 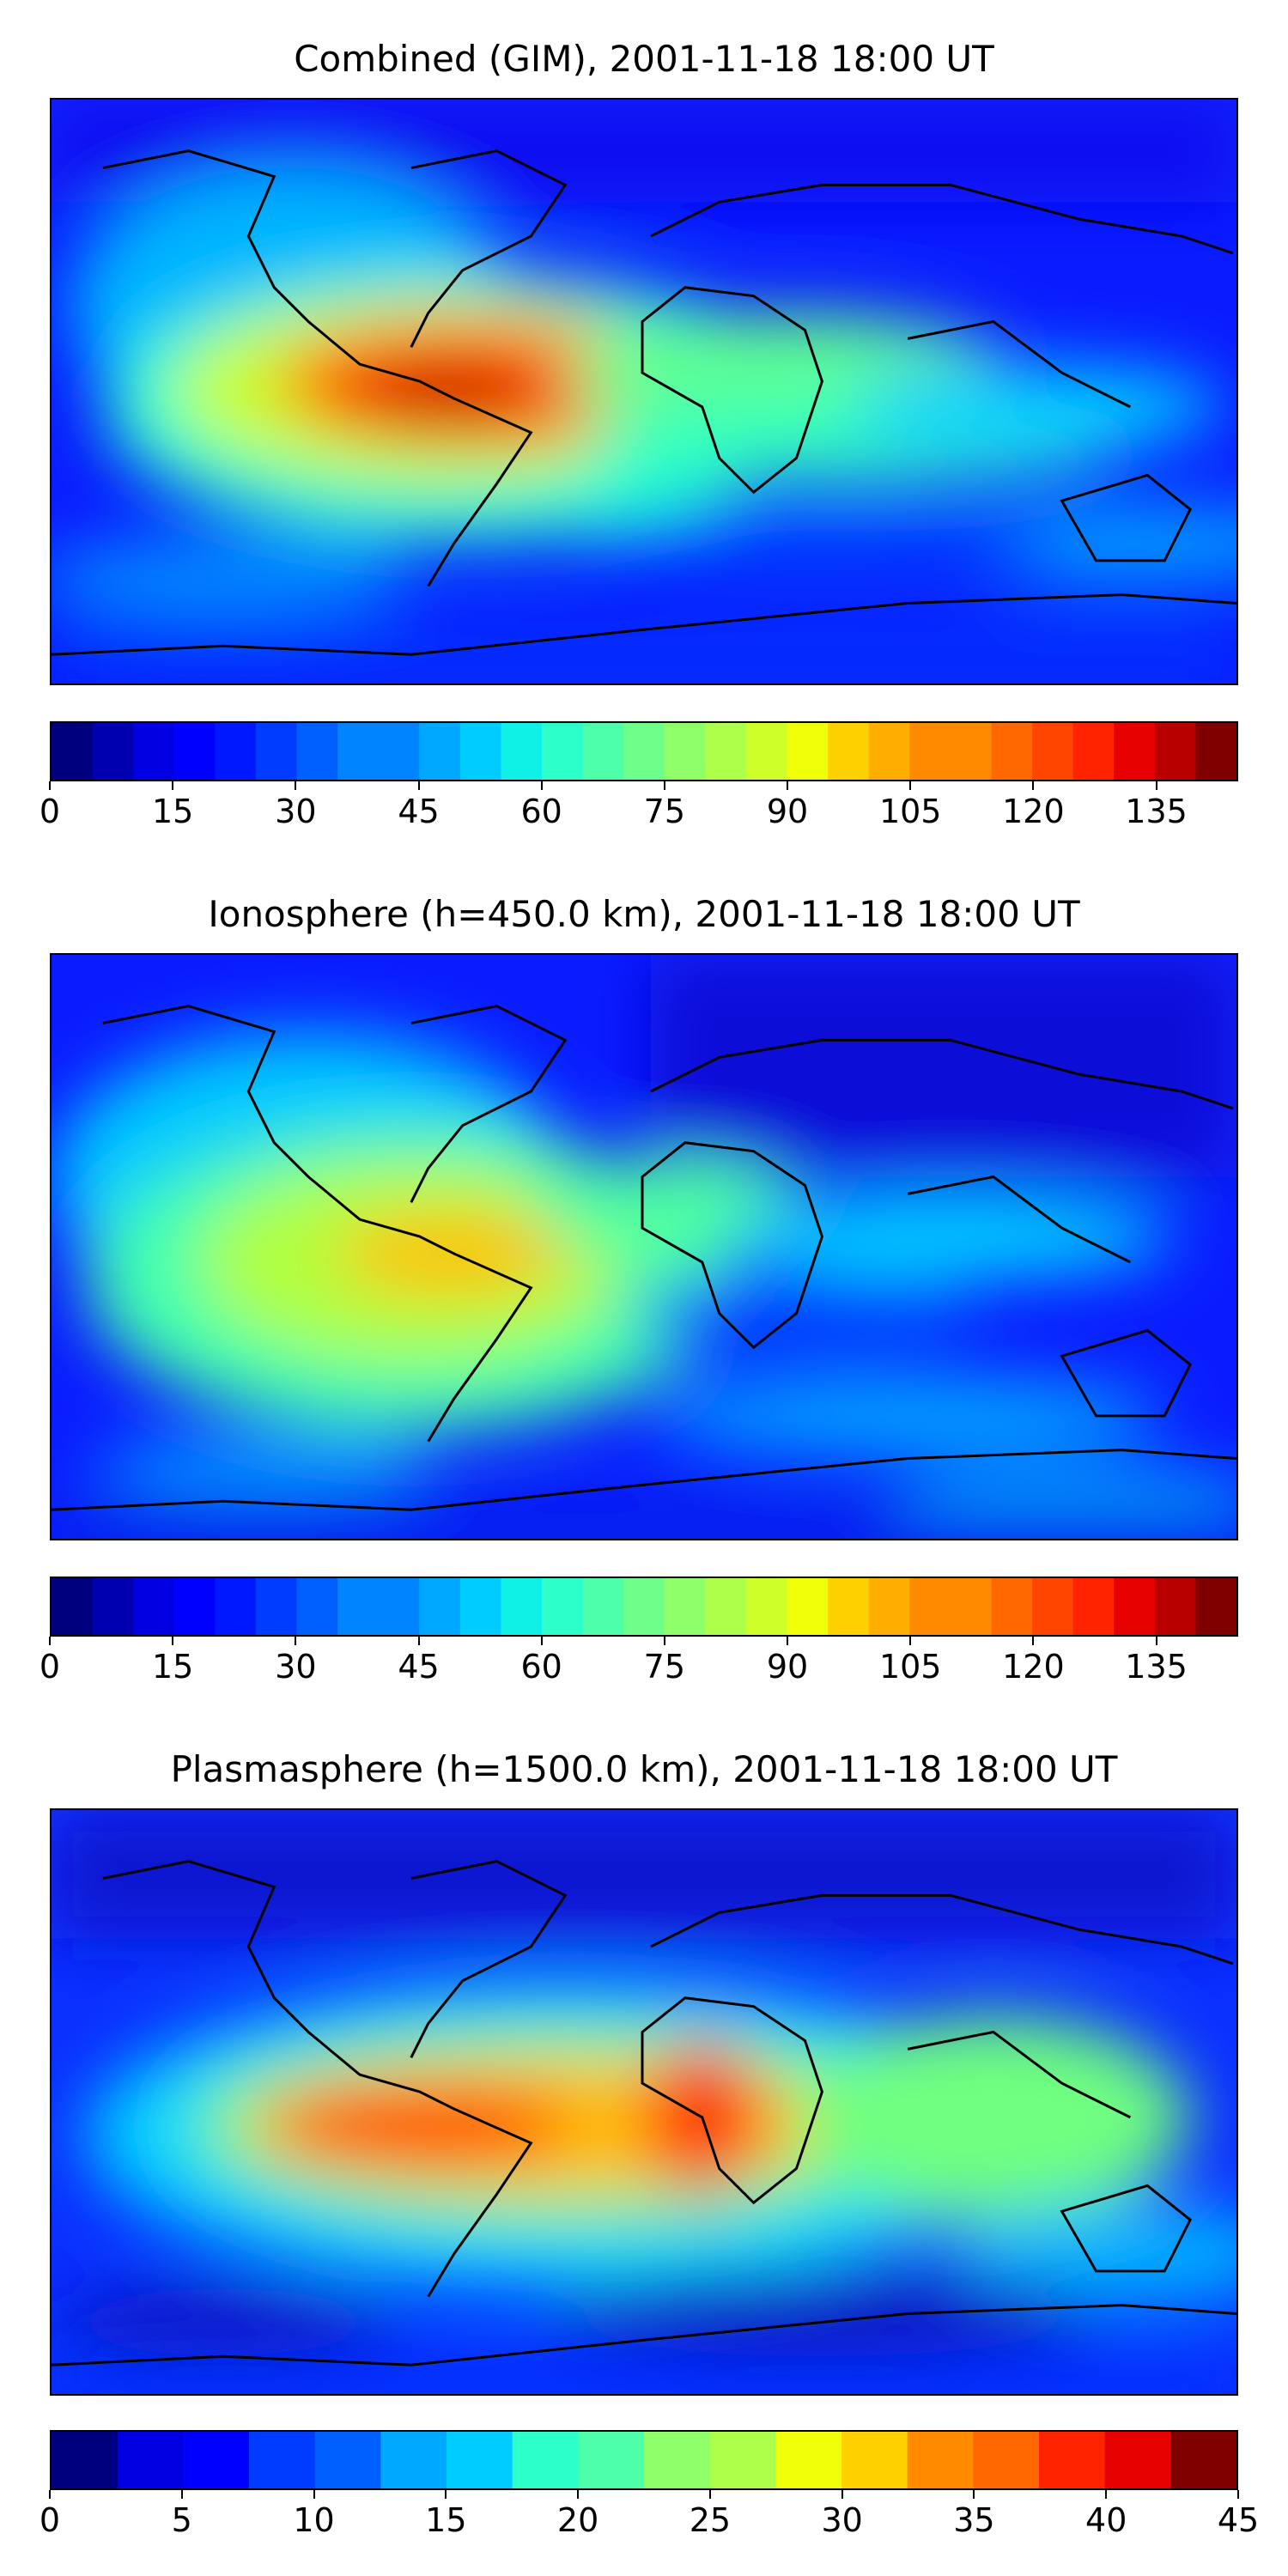 What do you see at coordinates (644, 2460) in the screenshot?
I see `colorbar-swatches` at bounding box center [644, 2460].